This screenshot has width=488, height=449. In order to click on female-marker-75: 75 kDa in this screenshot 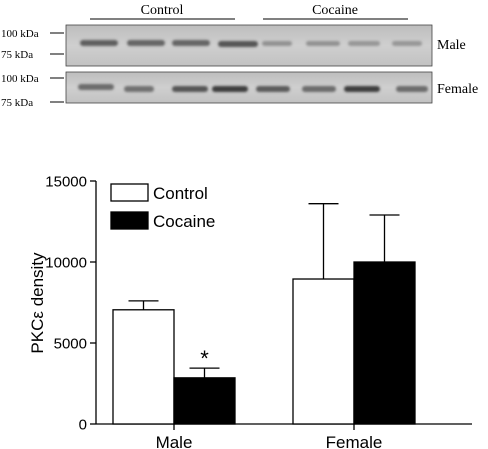, I will do `click(17, 103)`.